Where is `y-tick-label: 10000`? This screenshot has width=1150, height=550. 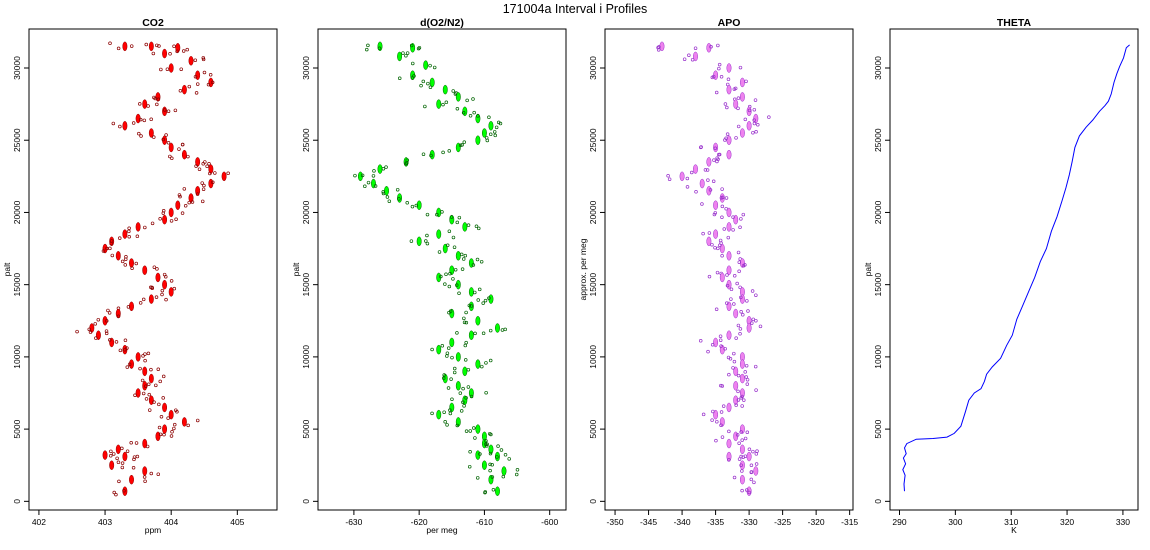
y-tick-label: 10000 is located at coordinates (17, 357).